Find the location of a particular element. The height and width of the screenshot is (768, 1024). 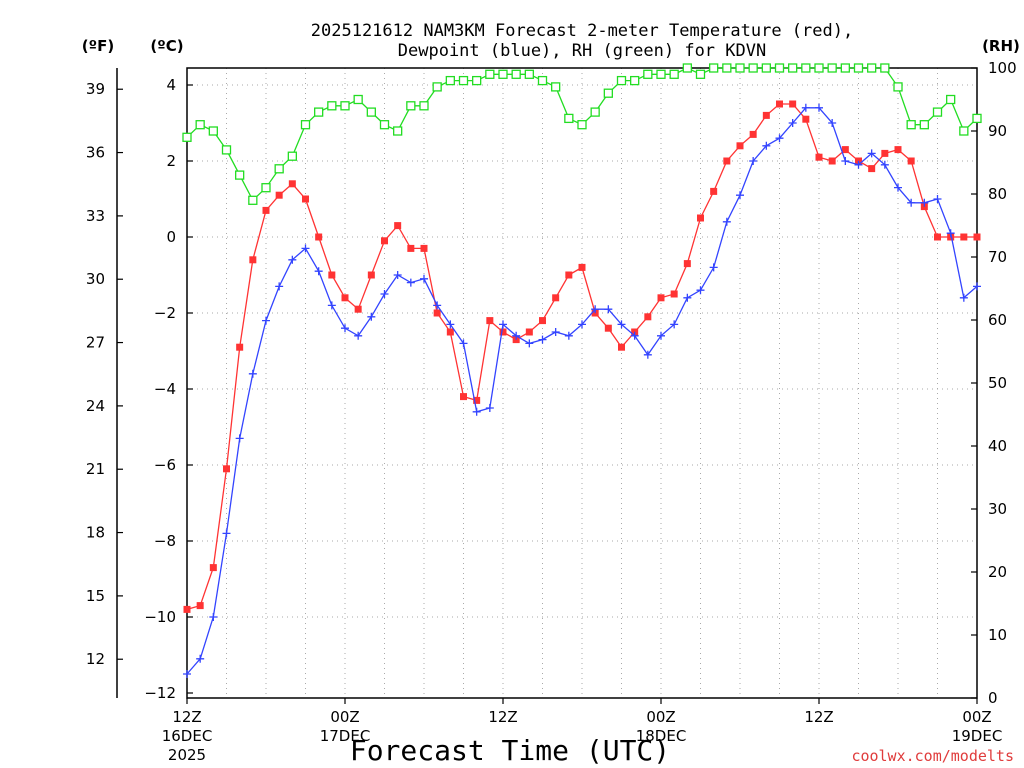

date-tick-label: 16DEC is located at coordinates (187, 736).